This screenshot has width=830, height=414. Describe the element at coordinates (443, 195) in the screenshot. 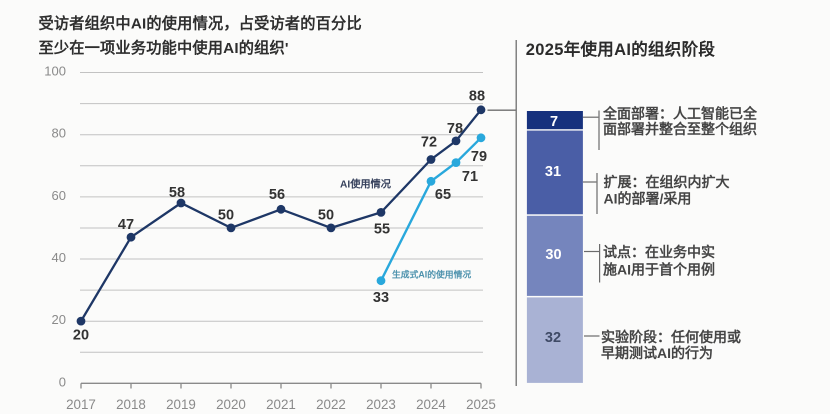

I see `svg-text: 65` at that location.